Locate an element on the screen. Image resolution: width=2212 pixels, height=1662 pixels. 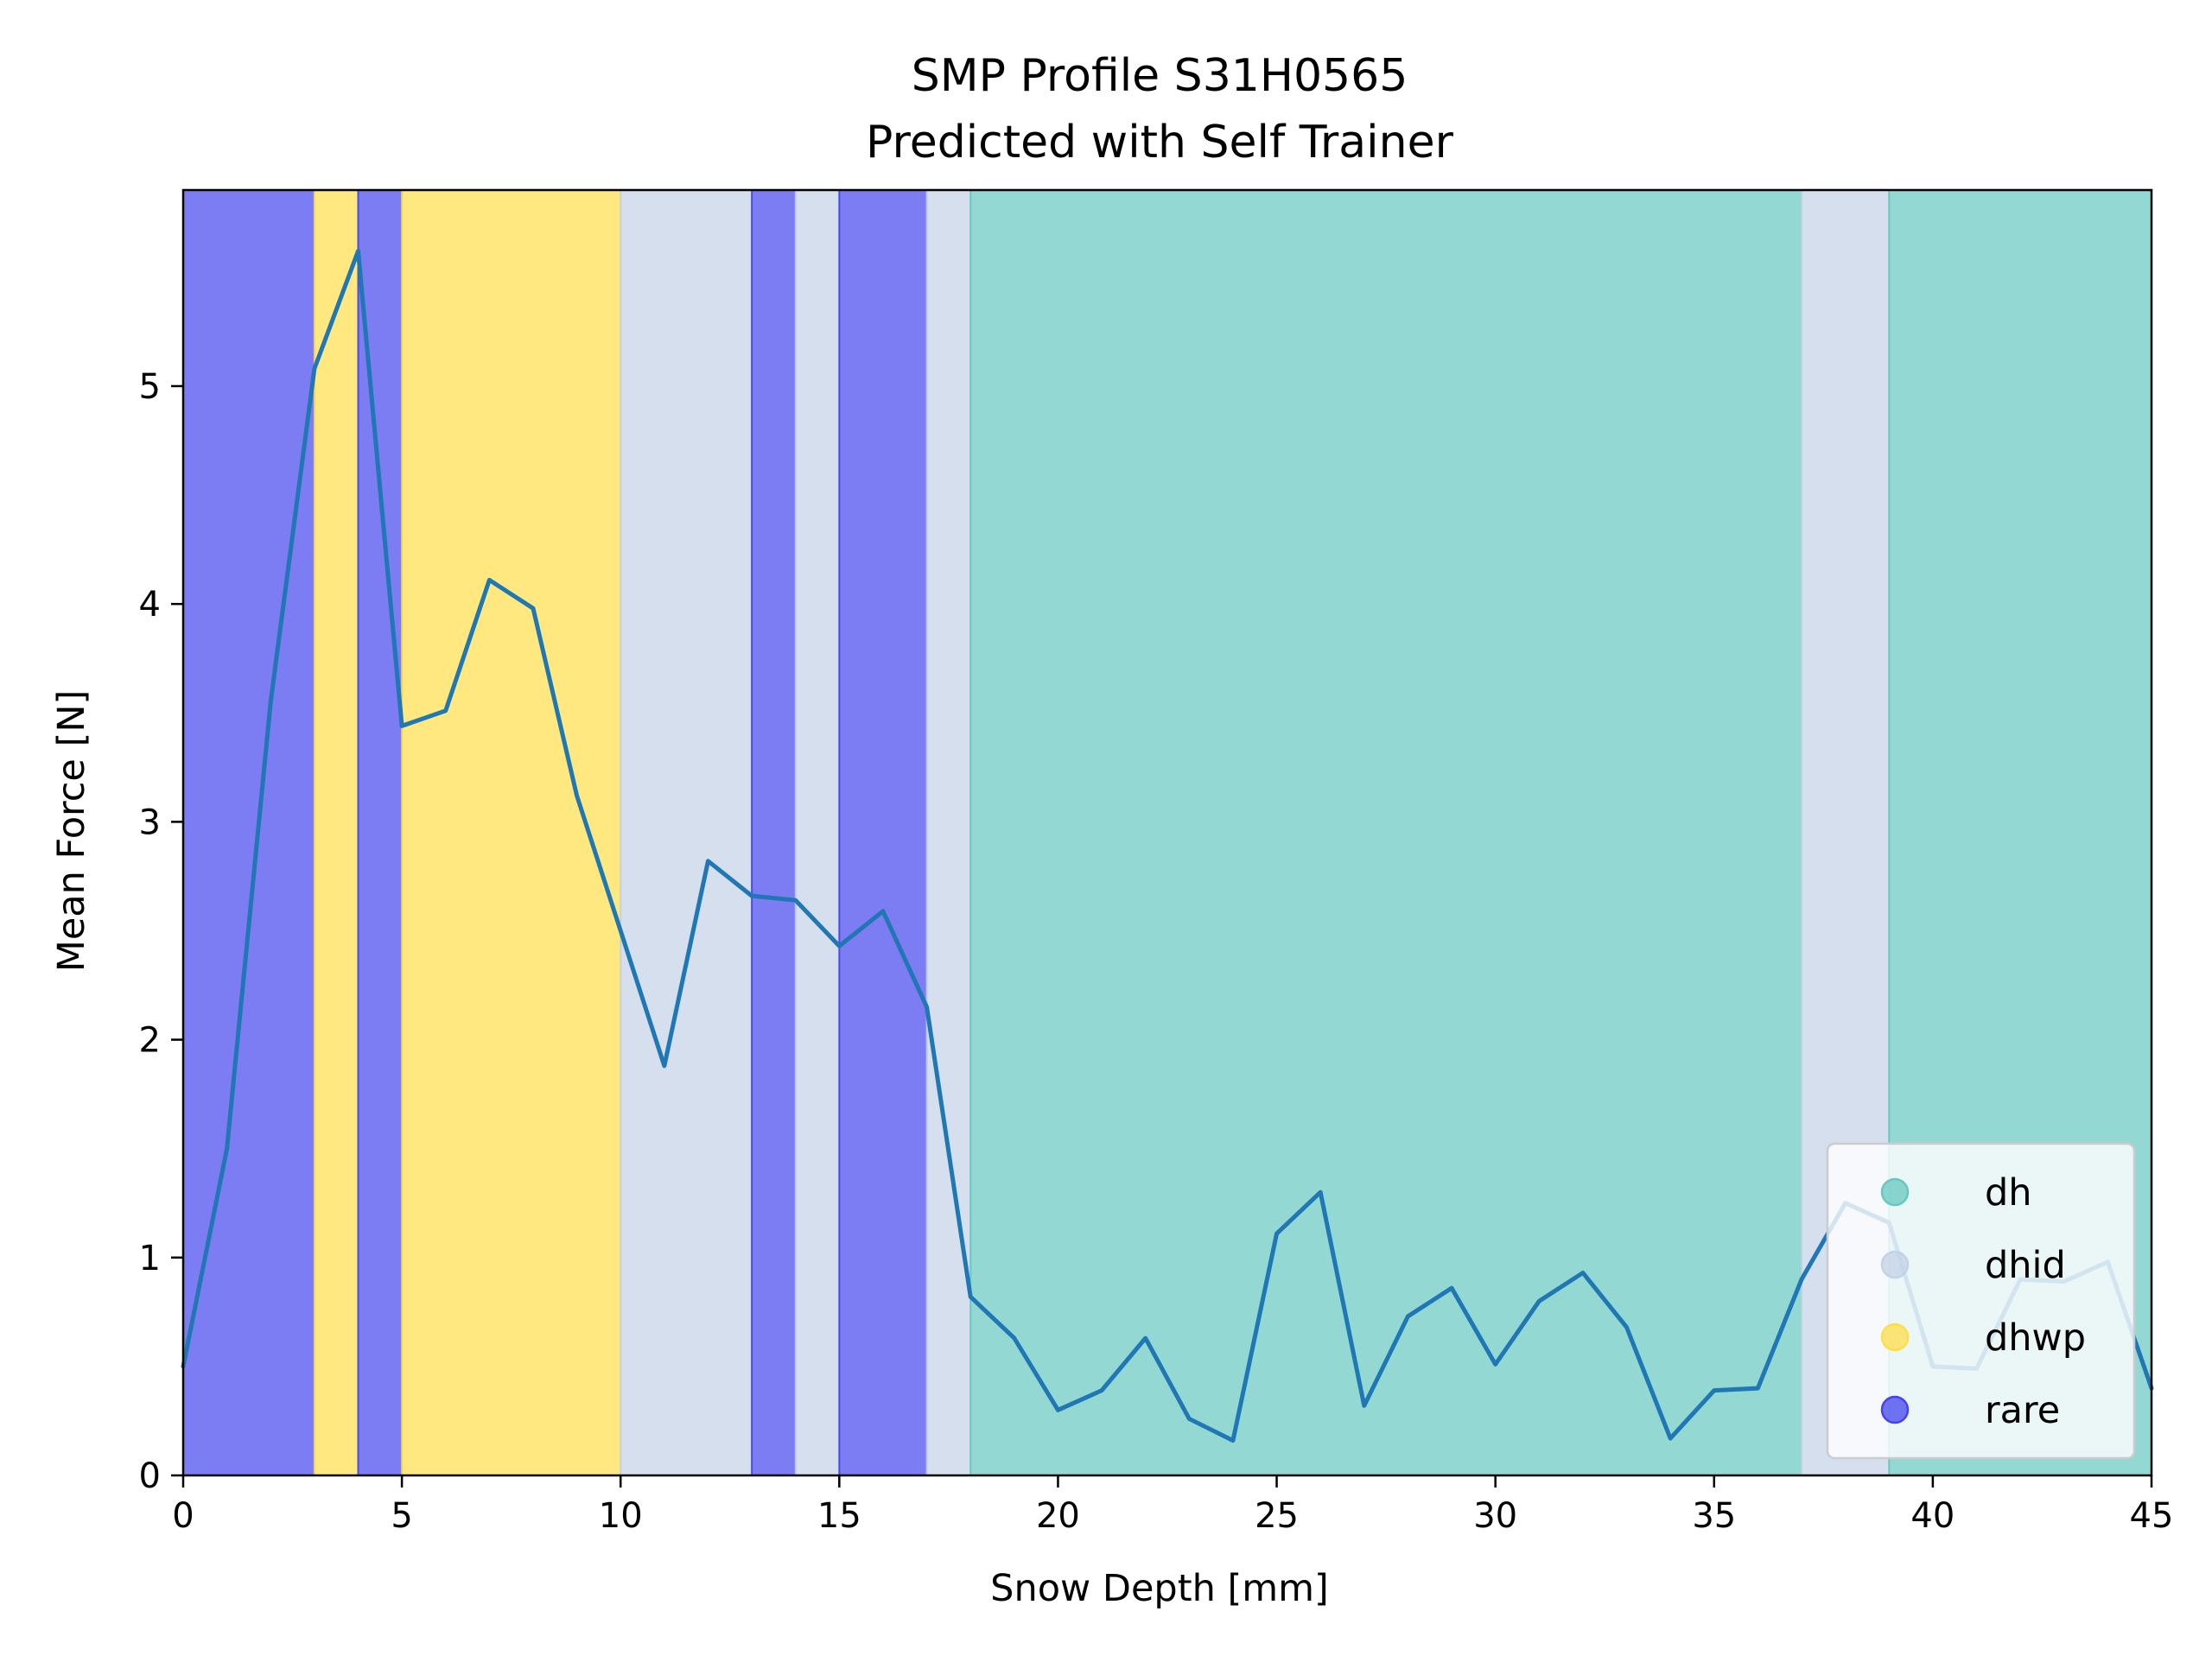
legend-marker-dhid is located at coordinates (1895, 1264).